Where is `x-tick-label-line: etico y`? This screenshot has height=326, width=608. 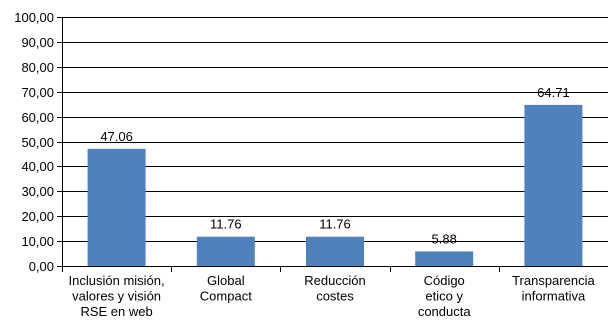 x-tick-label-line: etico y is located at coordinates (444, 296).